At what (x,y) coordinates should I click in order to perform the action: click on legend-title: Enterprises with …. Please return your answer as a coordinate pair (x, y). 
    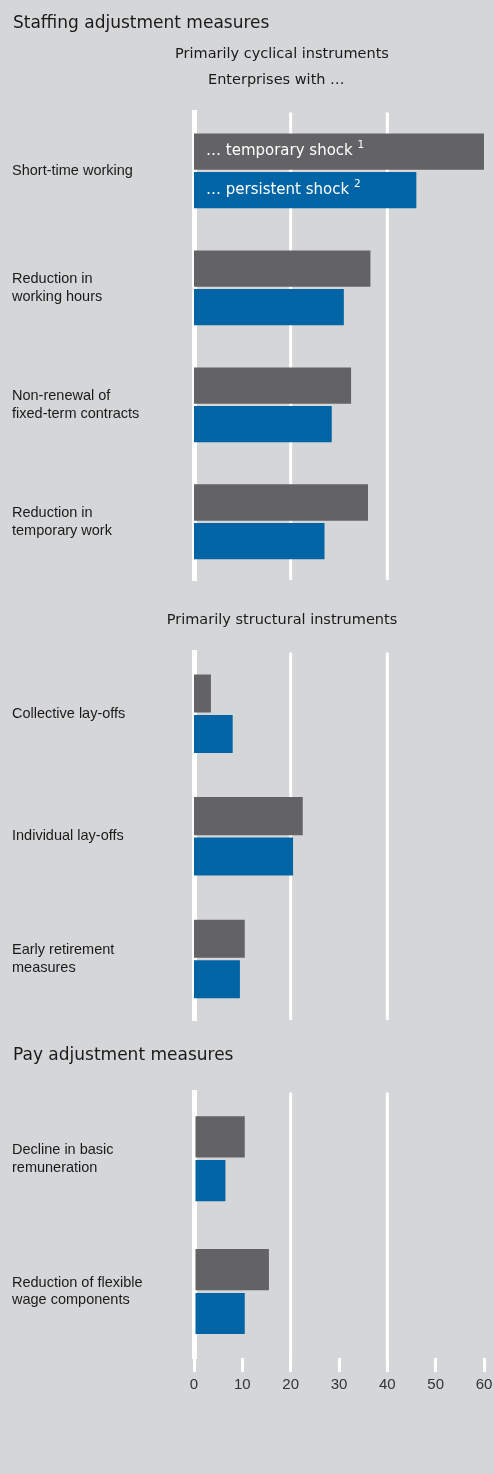
    Looking at the image, I should click on (276, 79).